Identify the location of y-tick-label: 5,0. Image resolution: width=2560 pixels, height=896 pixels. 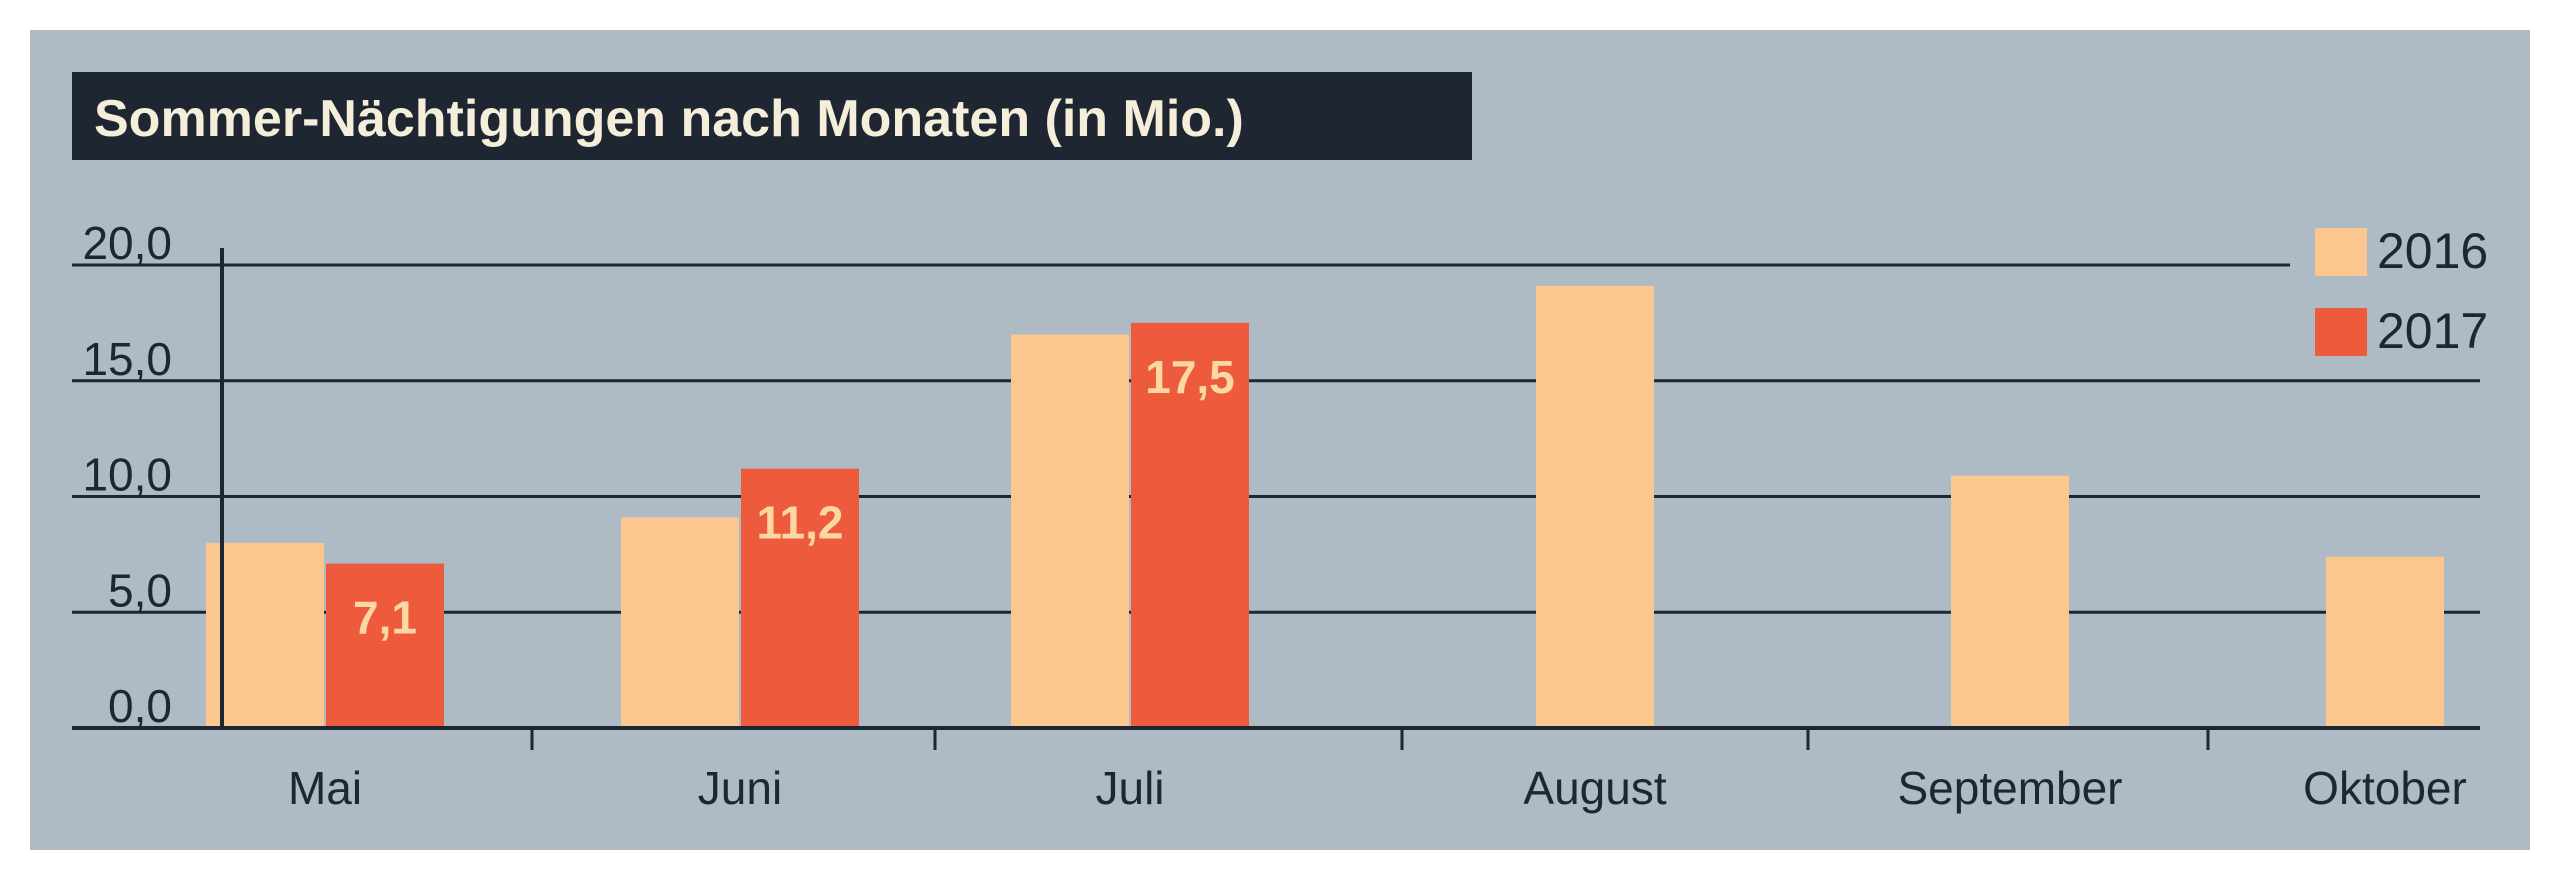
(140, 590).